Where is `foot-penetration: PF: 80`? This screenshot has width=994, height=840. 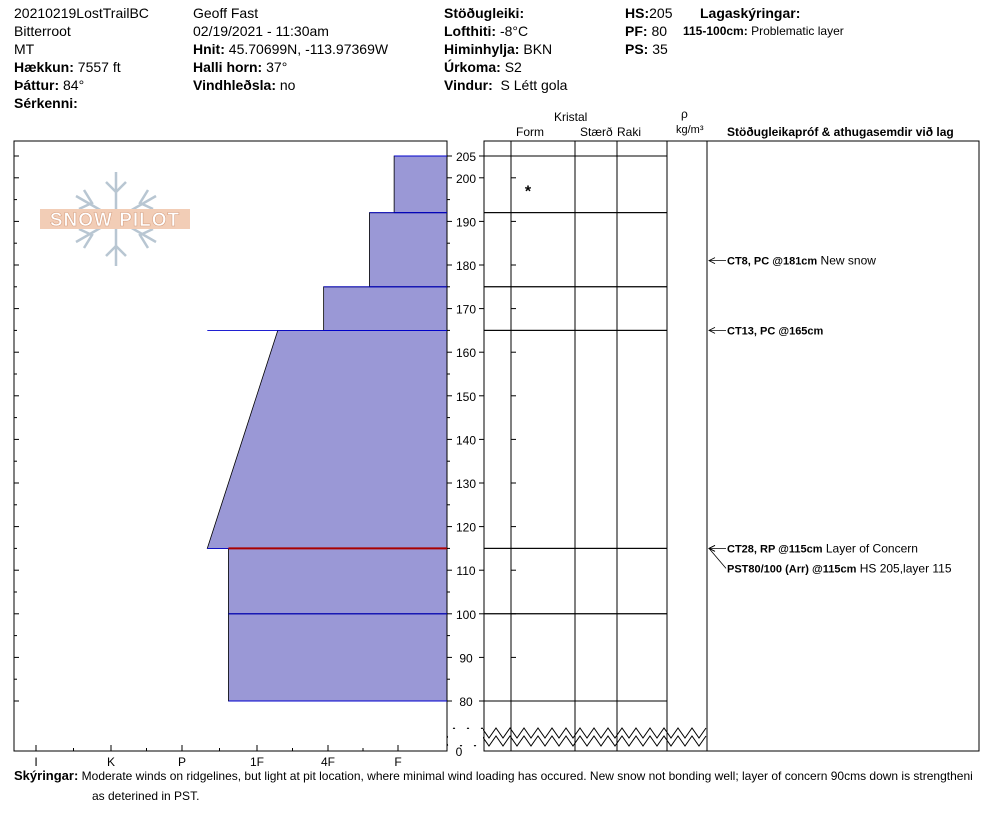 foot-penetration: PF: 80 is located at coordinates (646, 31).